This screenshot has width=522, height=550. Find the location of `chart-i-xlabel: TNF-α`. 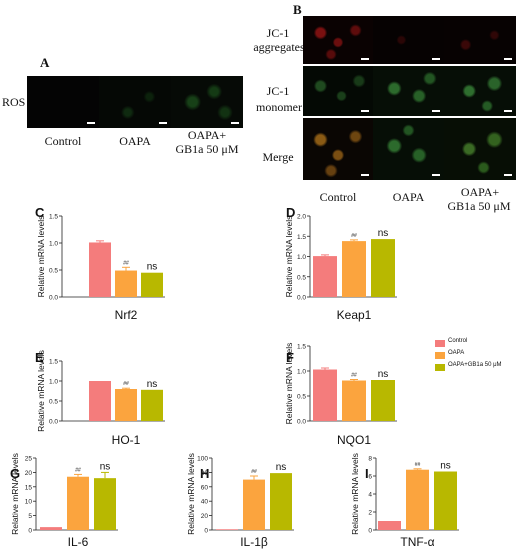

chart-i-xlabel: TNF-α is located at coordinates (417, 542).